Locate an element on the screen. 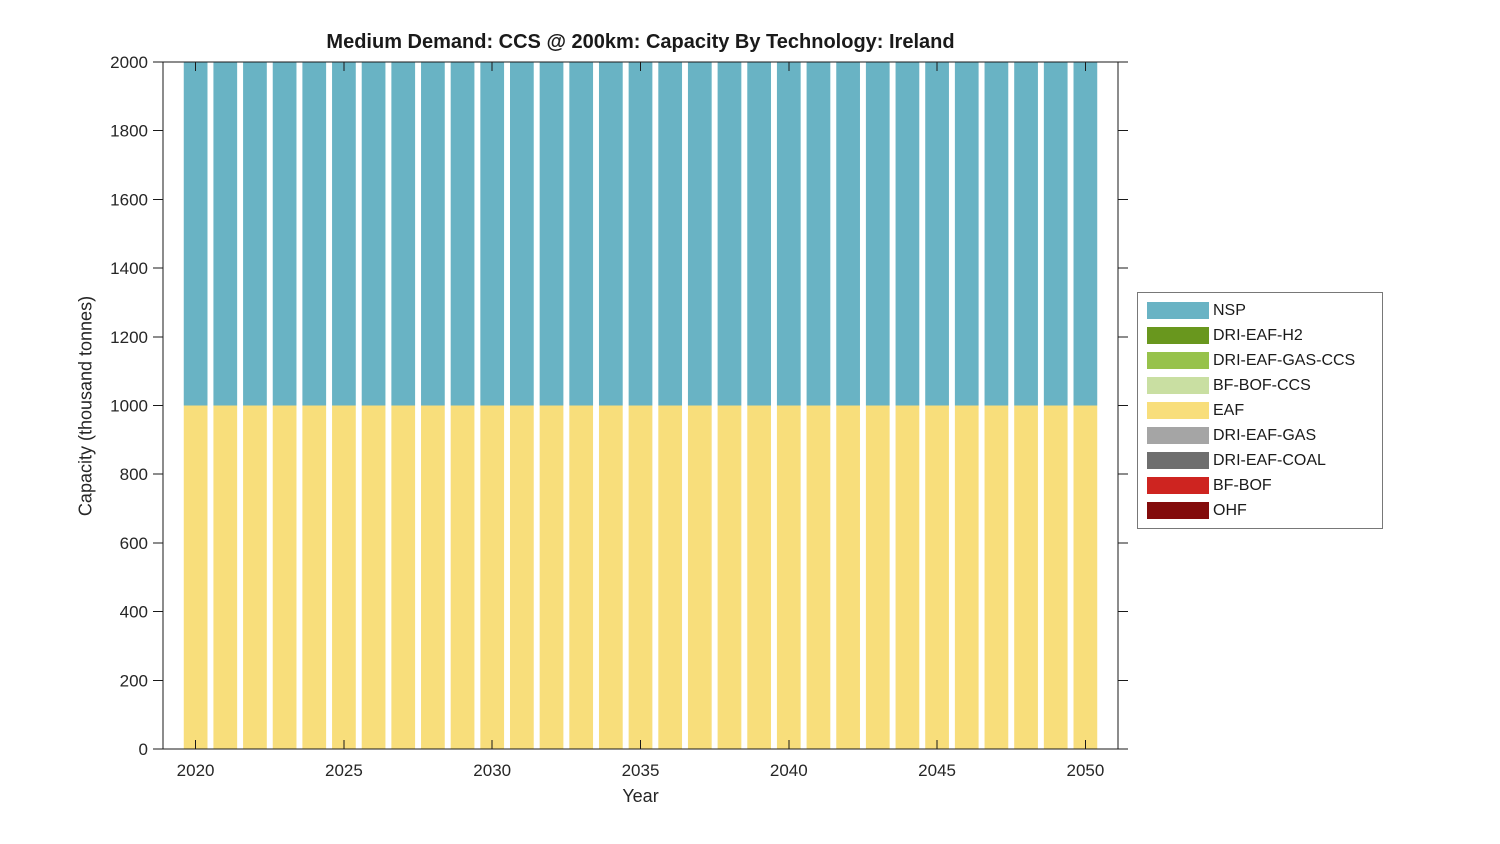 This screenshot has width=1500, height=844. x-tick-label: 2045 is located at coordinates (937, 770).